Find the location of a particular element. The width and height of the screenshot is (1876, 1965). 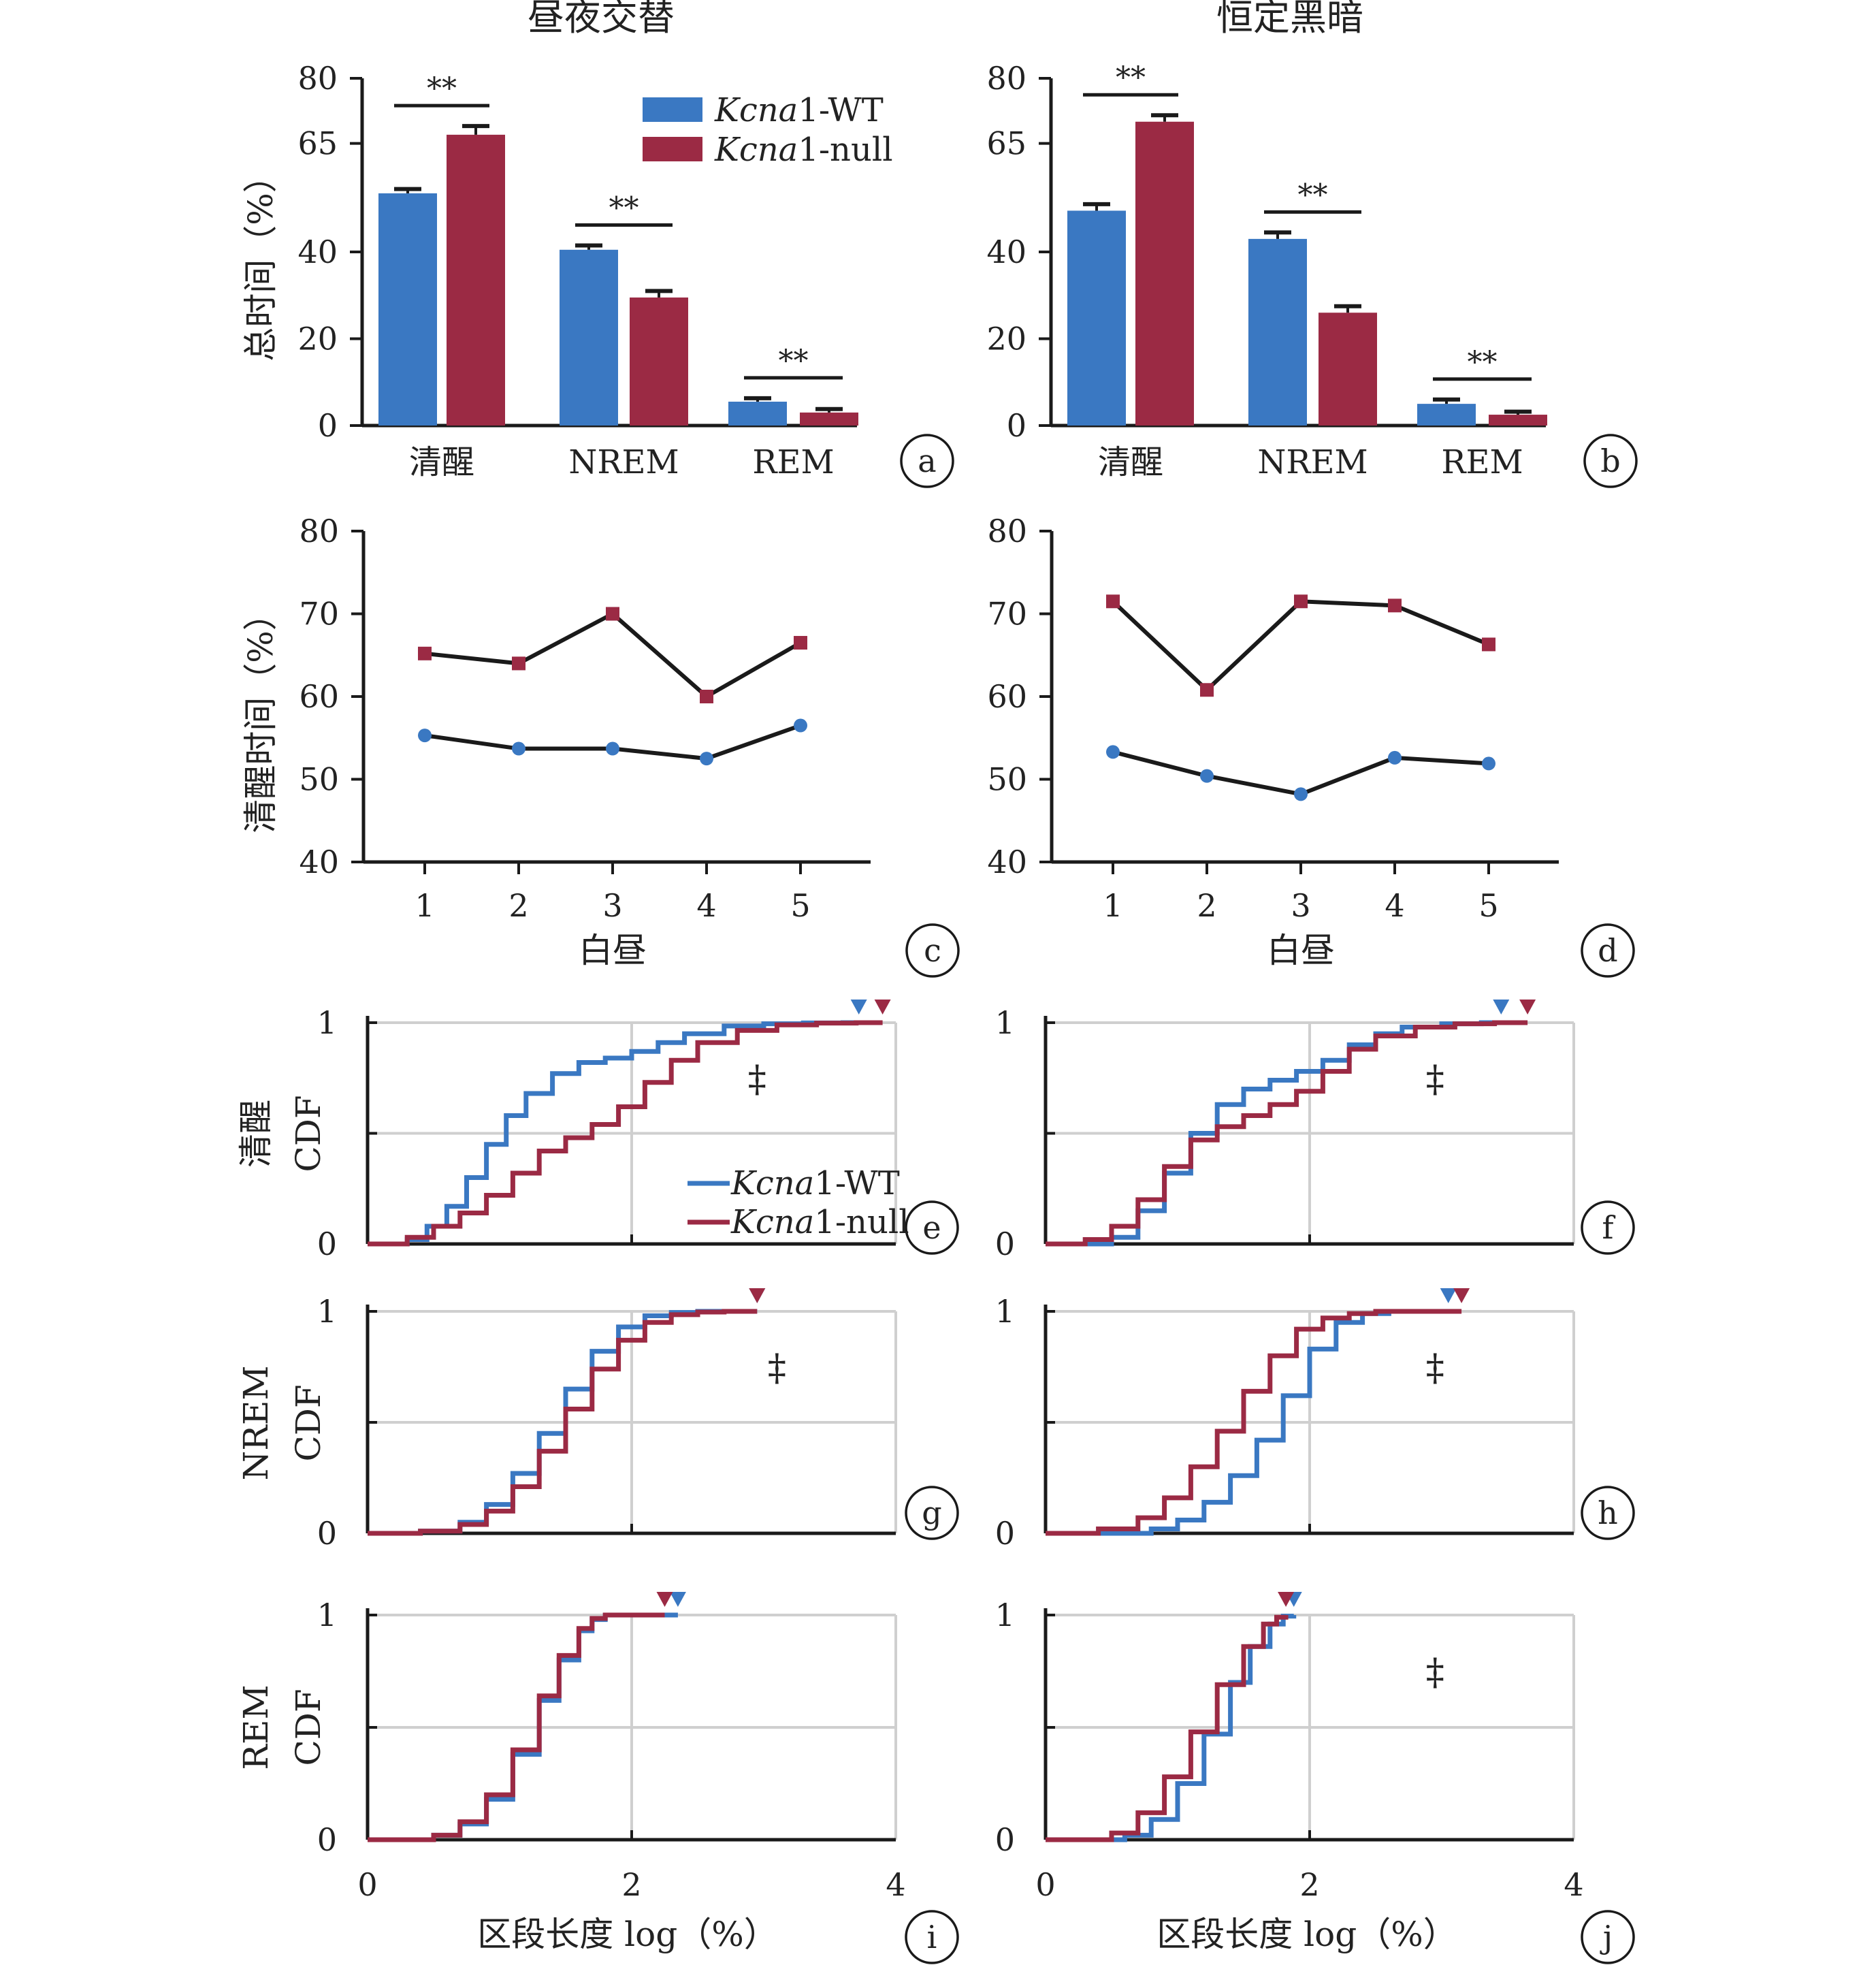

panel-label-g-circle is located at coordinates (932, 1513).